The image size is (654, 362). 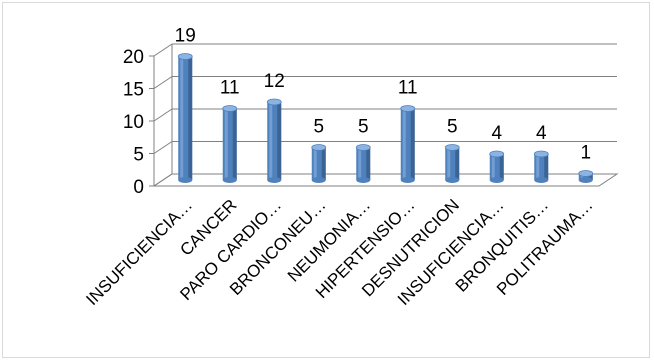 I want to click on y-tick-label-0: 0, so click(x=138, y=187).